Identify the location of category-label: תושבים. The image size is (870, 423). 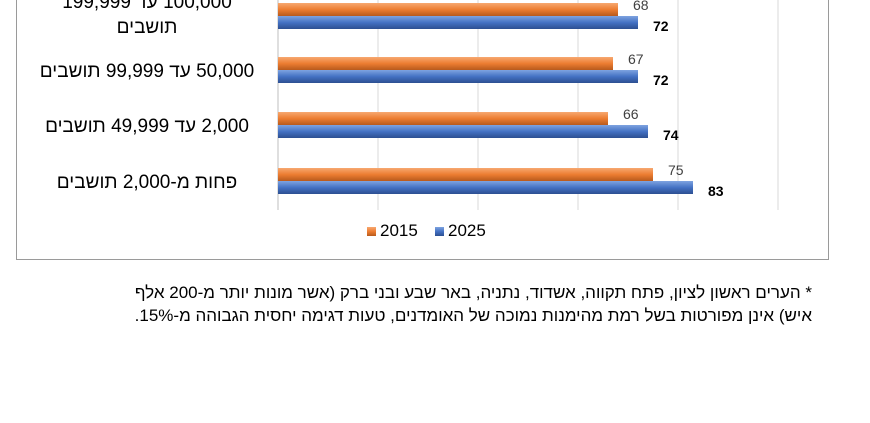
(147, 27).